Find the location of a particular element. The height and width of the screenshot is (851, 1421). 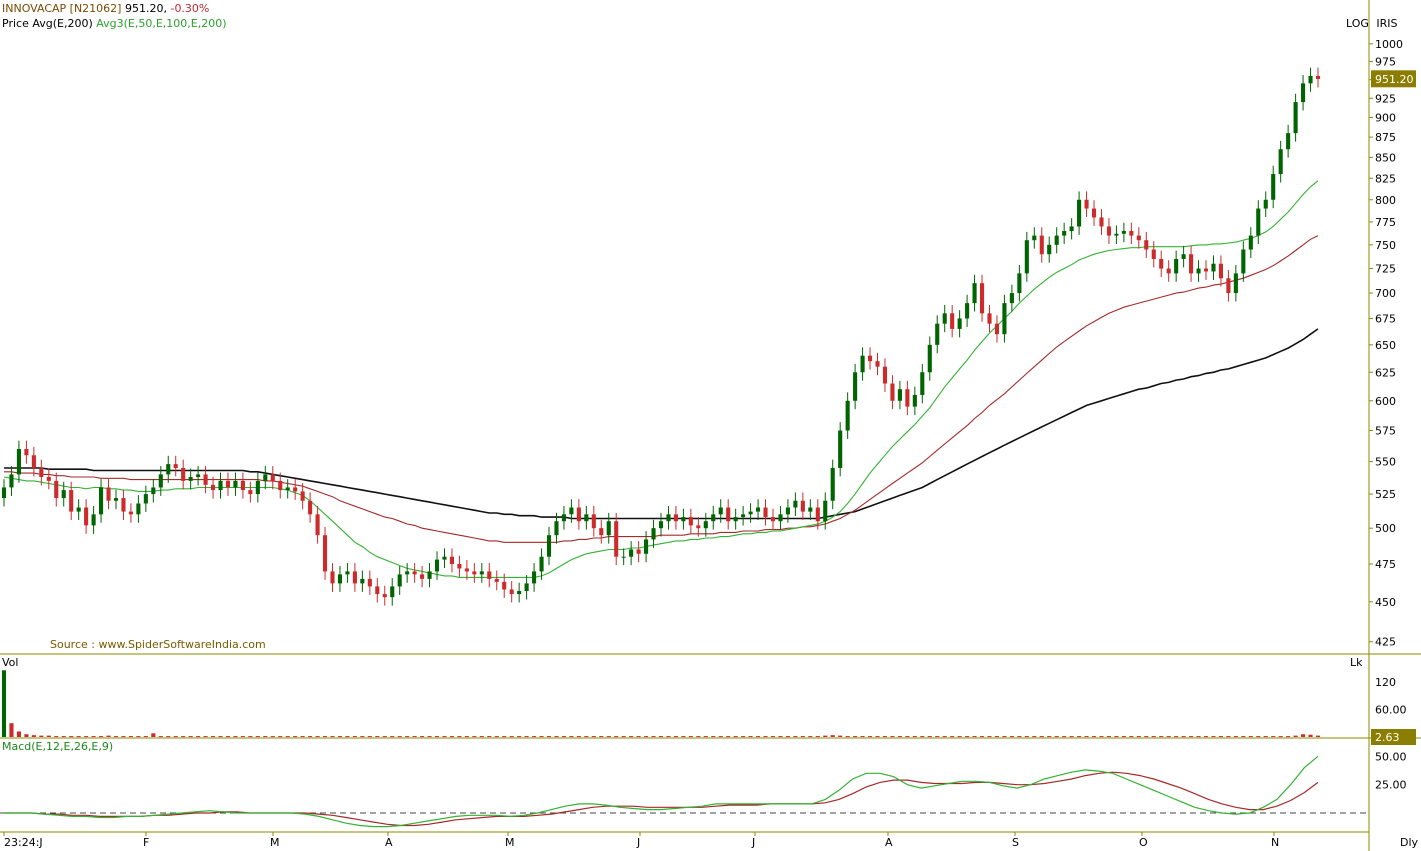

price-tick-label: 575 is located at coordinates (1385, 431).